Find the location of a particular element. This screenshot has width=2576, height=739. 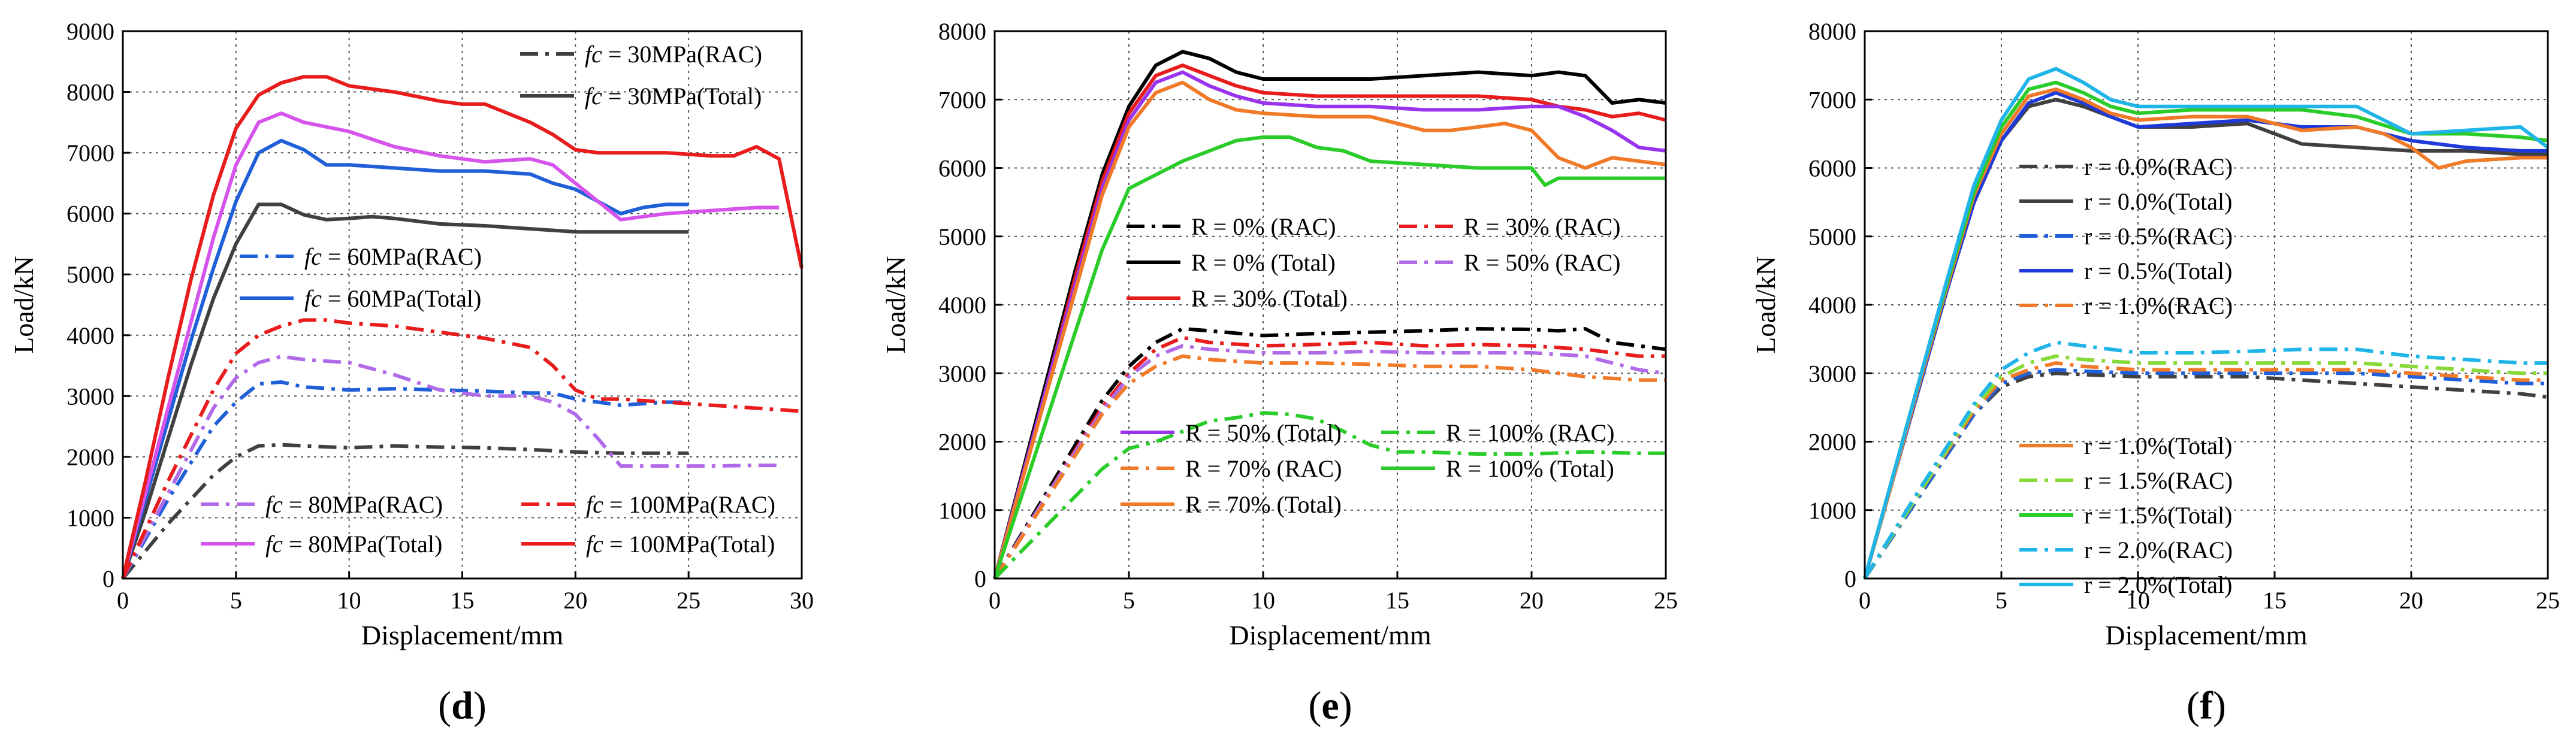

legend-label-part: R = 0% (RAC) is located at coordinates (1264, 227).